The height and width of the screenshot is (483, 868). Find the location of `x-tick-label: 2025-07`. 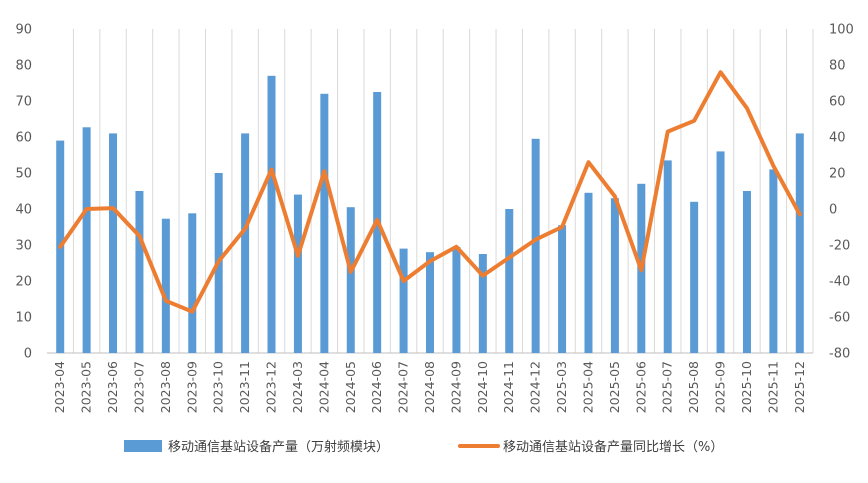

x-tick-label: 2025-07 is located at coordinates (667, 387).